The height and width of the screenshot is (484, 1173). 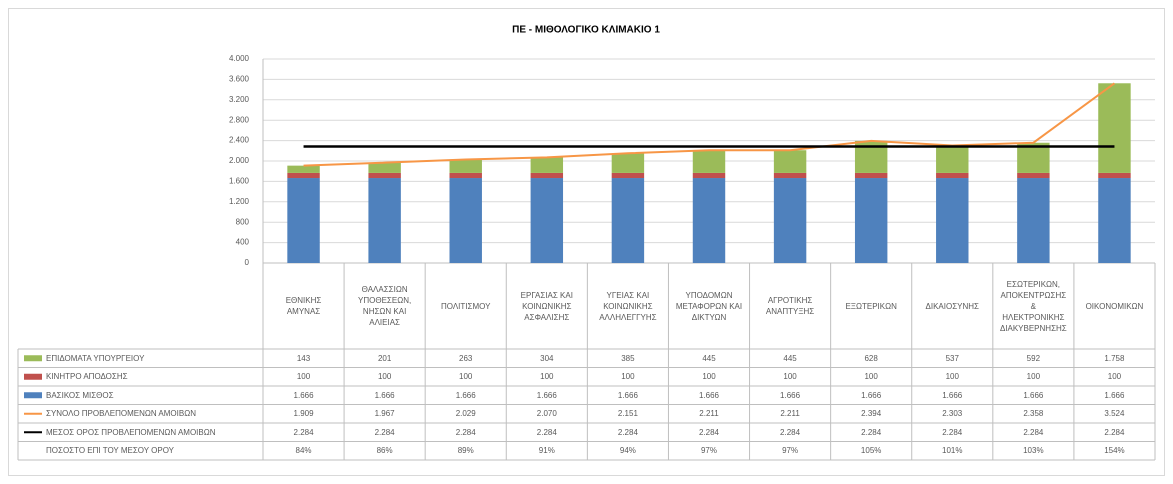 What do you see at coordinates (952, 451) in the screenshot?
I see `table-cell: 101%` at bounding box center [952, 451].